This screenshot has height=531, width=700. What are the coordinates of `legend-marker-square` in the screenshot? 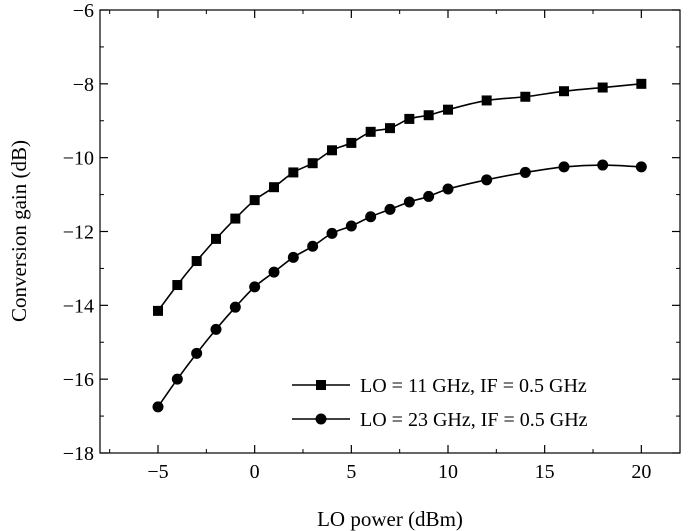 It's located at (321, 385).